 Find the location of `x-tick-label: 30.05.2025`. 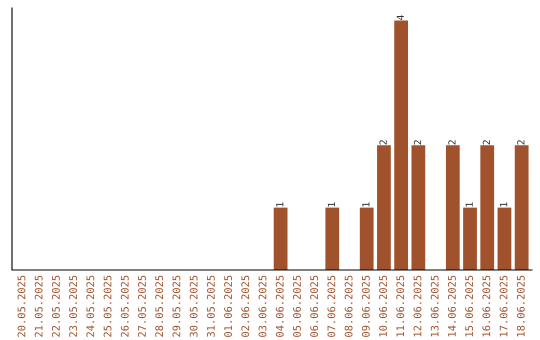

x-tick-label: 30.05.2025 is located at coordinates (194, 306).